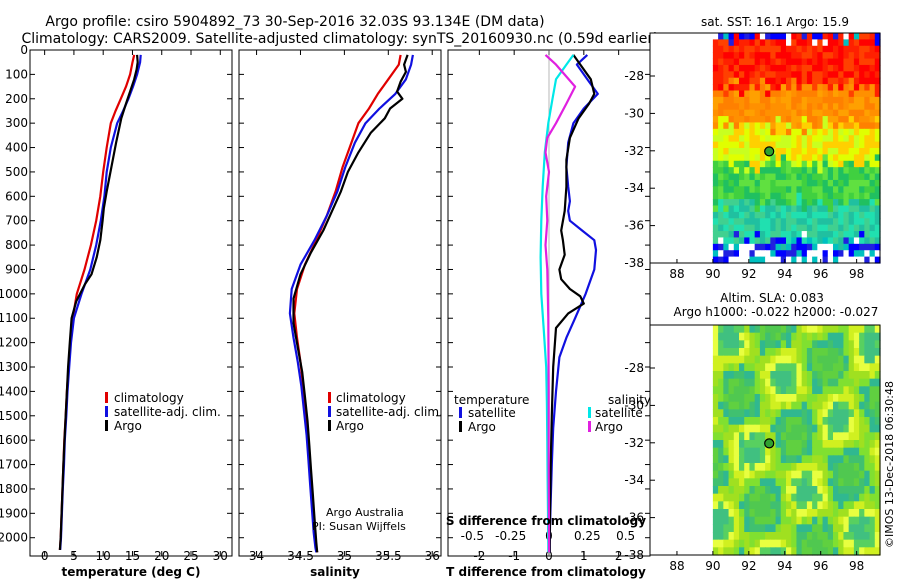  Describe the element at coordinates (14, 294) in the screenshot. I see `y-tick-label: 1000` at that location.